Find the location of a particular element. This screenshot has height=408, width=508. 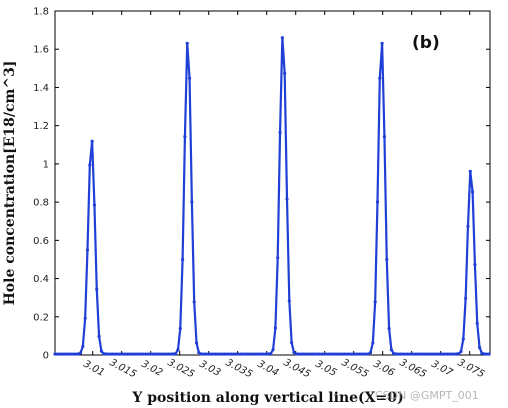

watermark: CSDN @GMPT_001 is located at coordinates (427, 395).